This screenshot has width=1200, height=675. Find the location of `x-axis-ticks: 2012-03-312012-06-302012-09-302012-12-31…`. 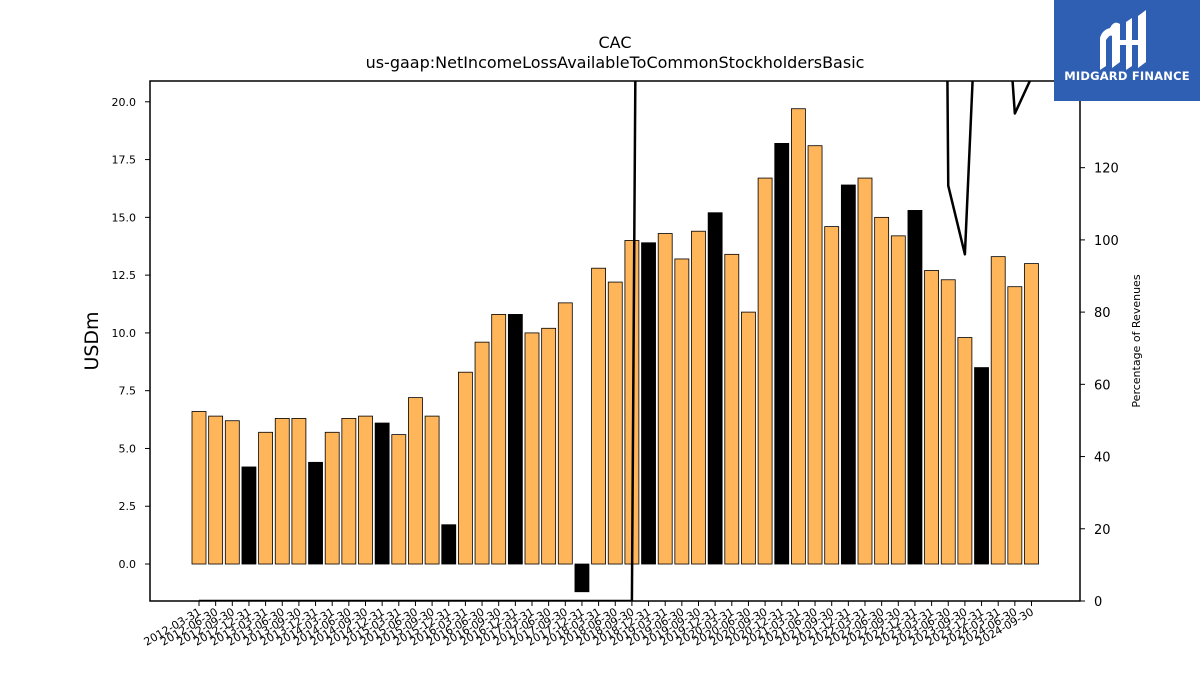

x-axis-ticks: 2012-03-312012-06-302012-09-302012-12-31… is located at coordinates (589, 625).